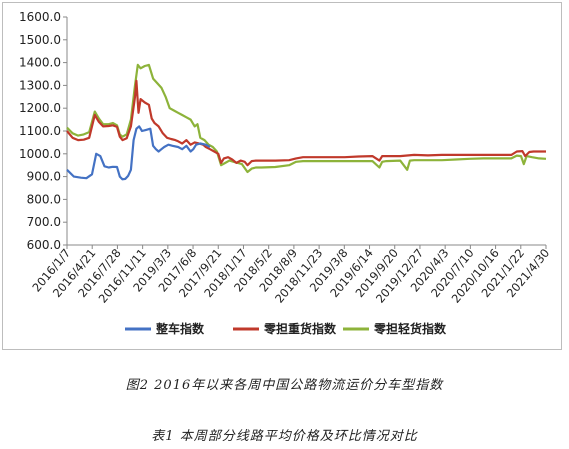  I want to click on y-tick-label: 900.0, so click(44, 177).